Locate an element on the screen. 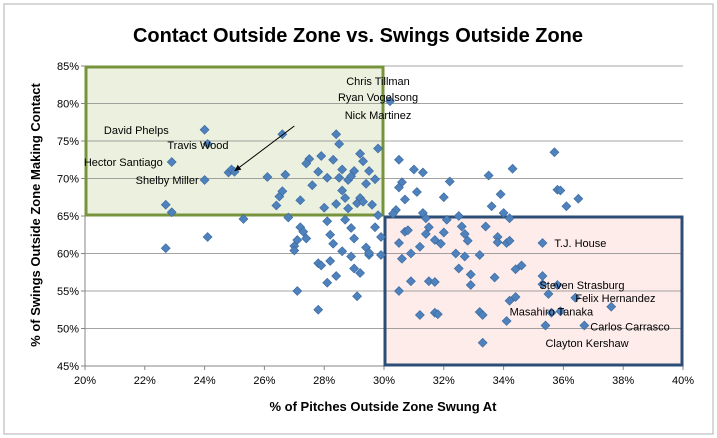 This screenshot has height=438, width=717. y-tick-label: 85% is located at coordinates (68, 67).